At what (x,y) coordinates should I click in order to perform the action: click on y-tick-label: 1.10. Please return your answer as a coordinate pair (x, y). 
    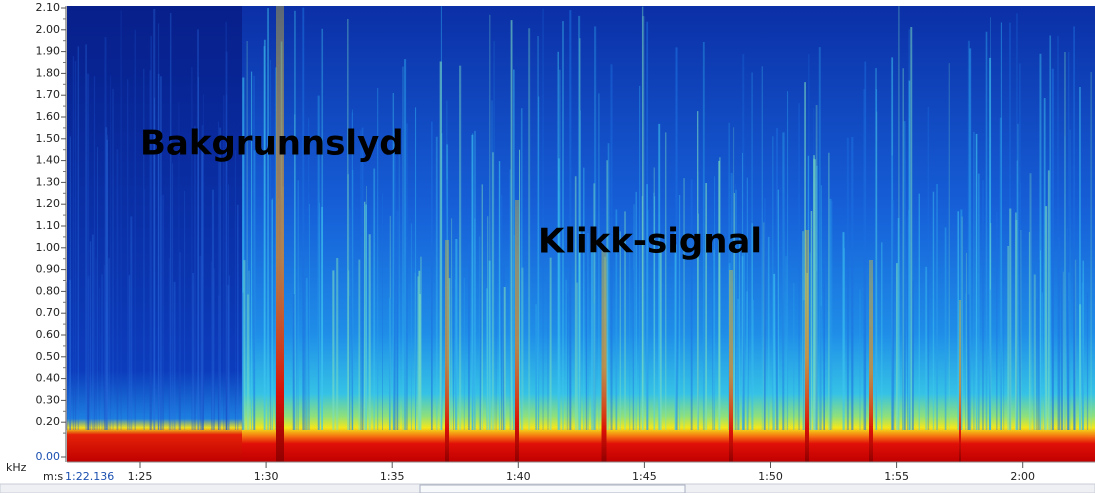
    Looking at the image, I should click on (48, 225).